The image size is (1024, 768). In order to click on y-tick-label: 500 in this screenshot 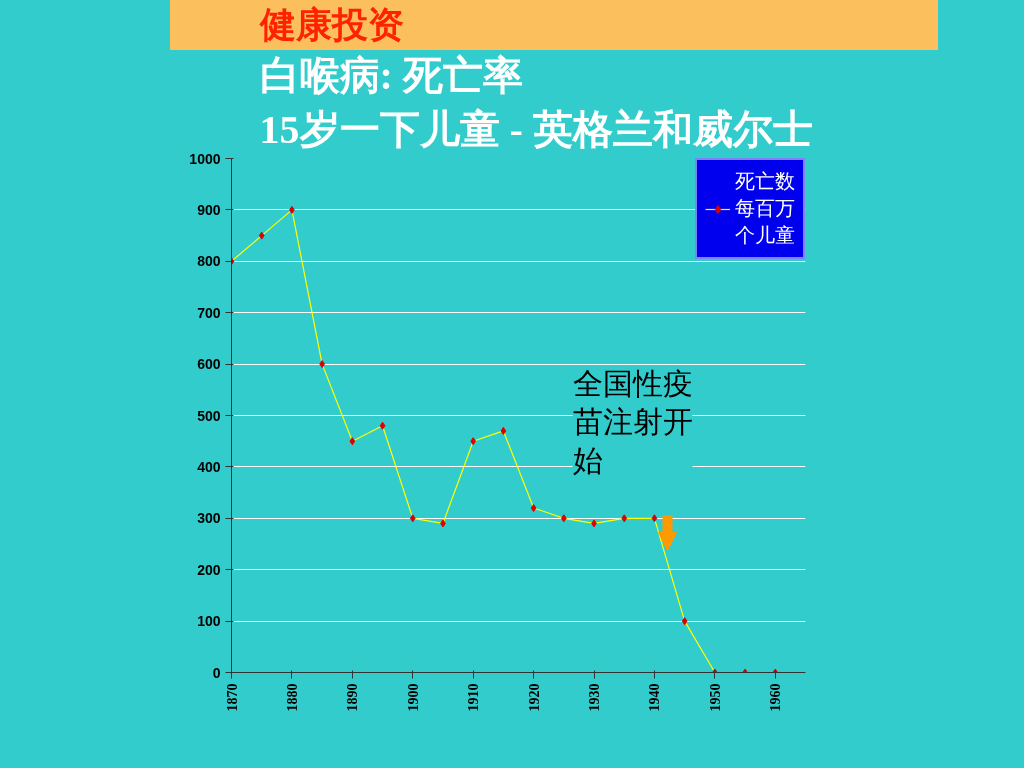, I will do `click(209, 415)`.